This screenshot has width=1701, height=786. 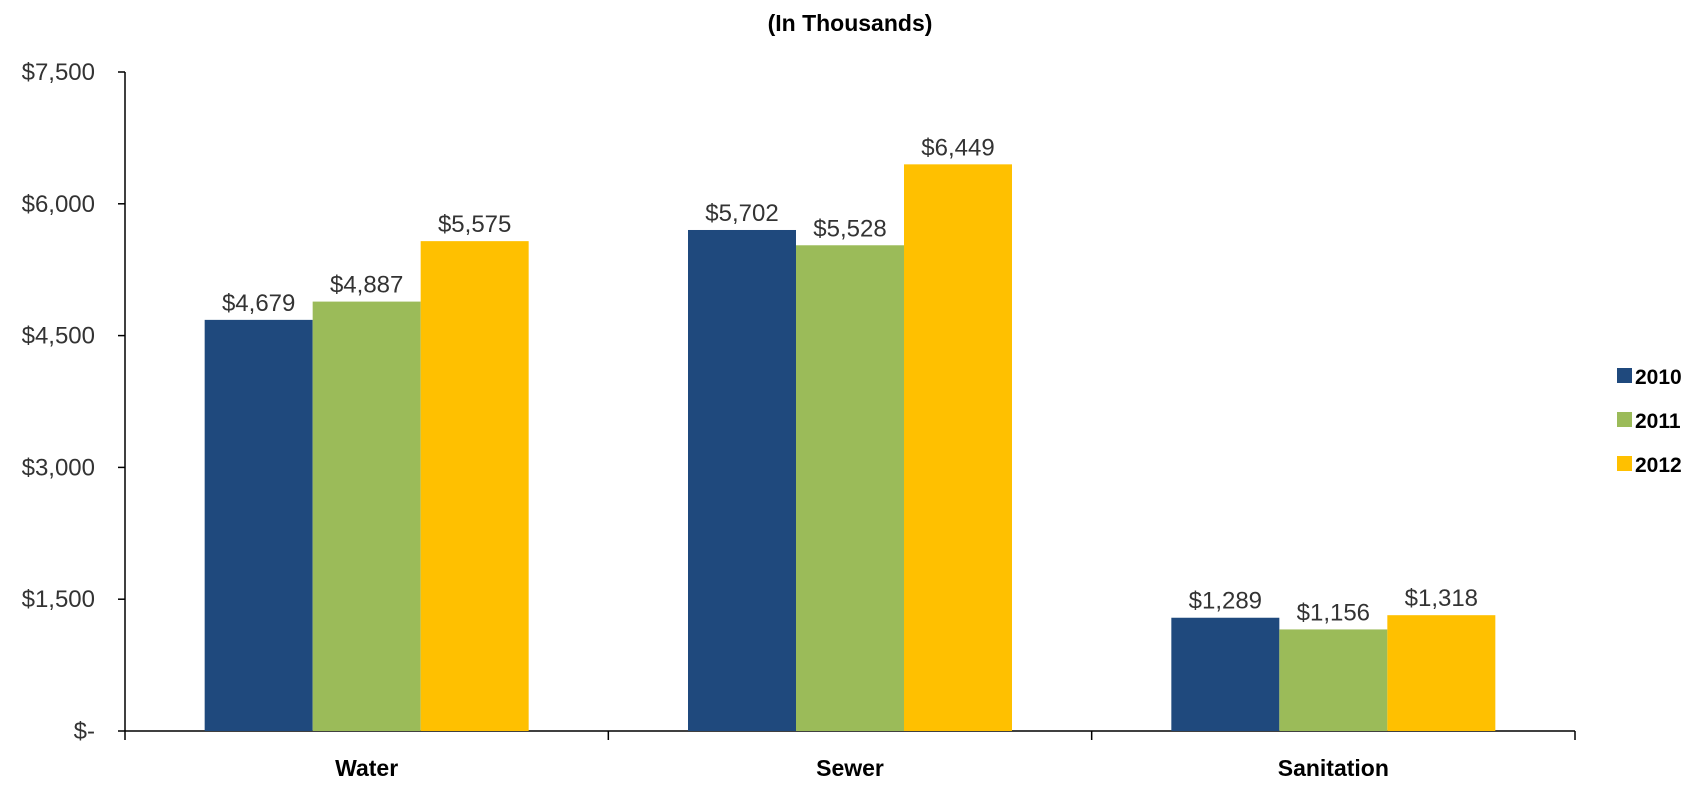 What do you see at coordinates (958, 447) in the screenshot?
I see `bar-2012-sewer` at bounding box center [958, 447].